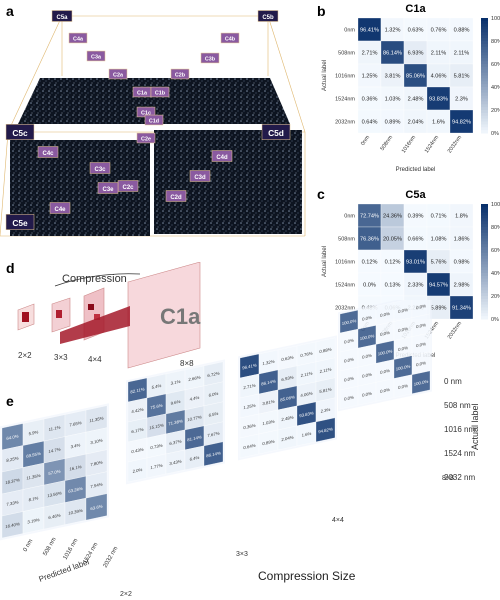 The width and height of the screenshot is (500, 600). Describe the element at coordinates (249, 366) in the screenshot. I see `stack-cell-value: 96.41%` at that location.